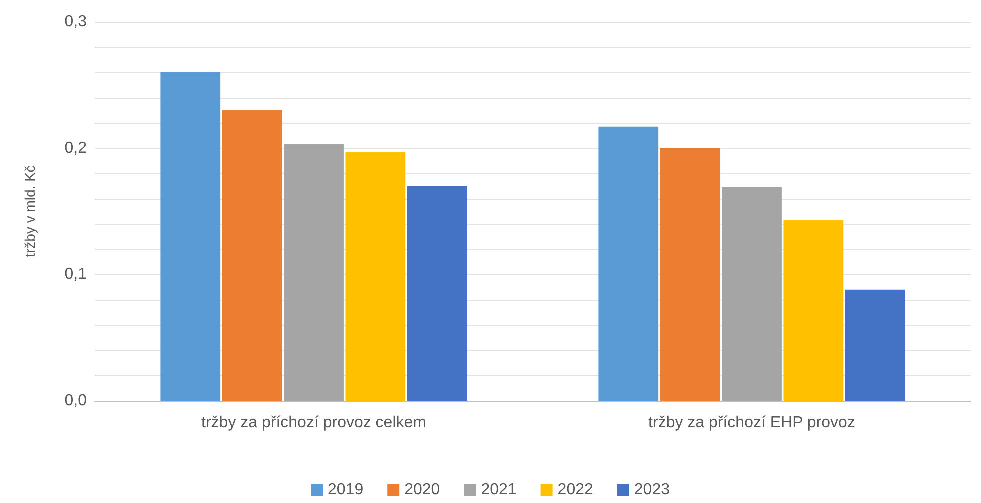 Image resolution: width=981 pixels, height=503 pixels. What do you see at coordinates (76, 401) in the screenshot?
I see `y-tick-label: 0,0` at bounding box center [76, 401].